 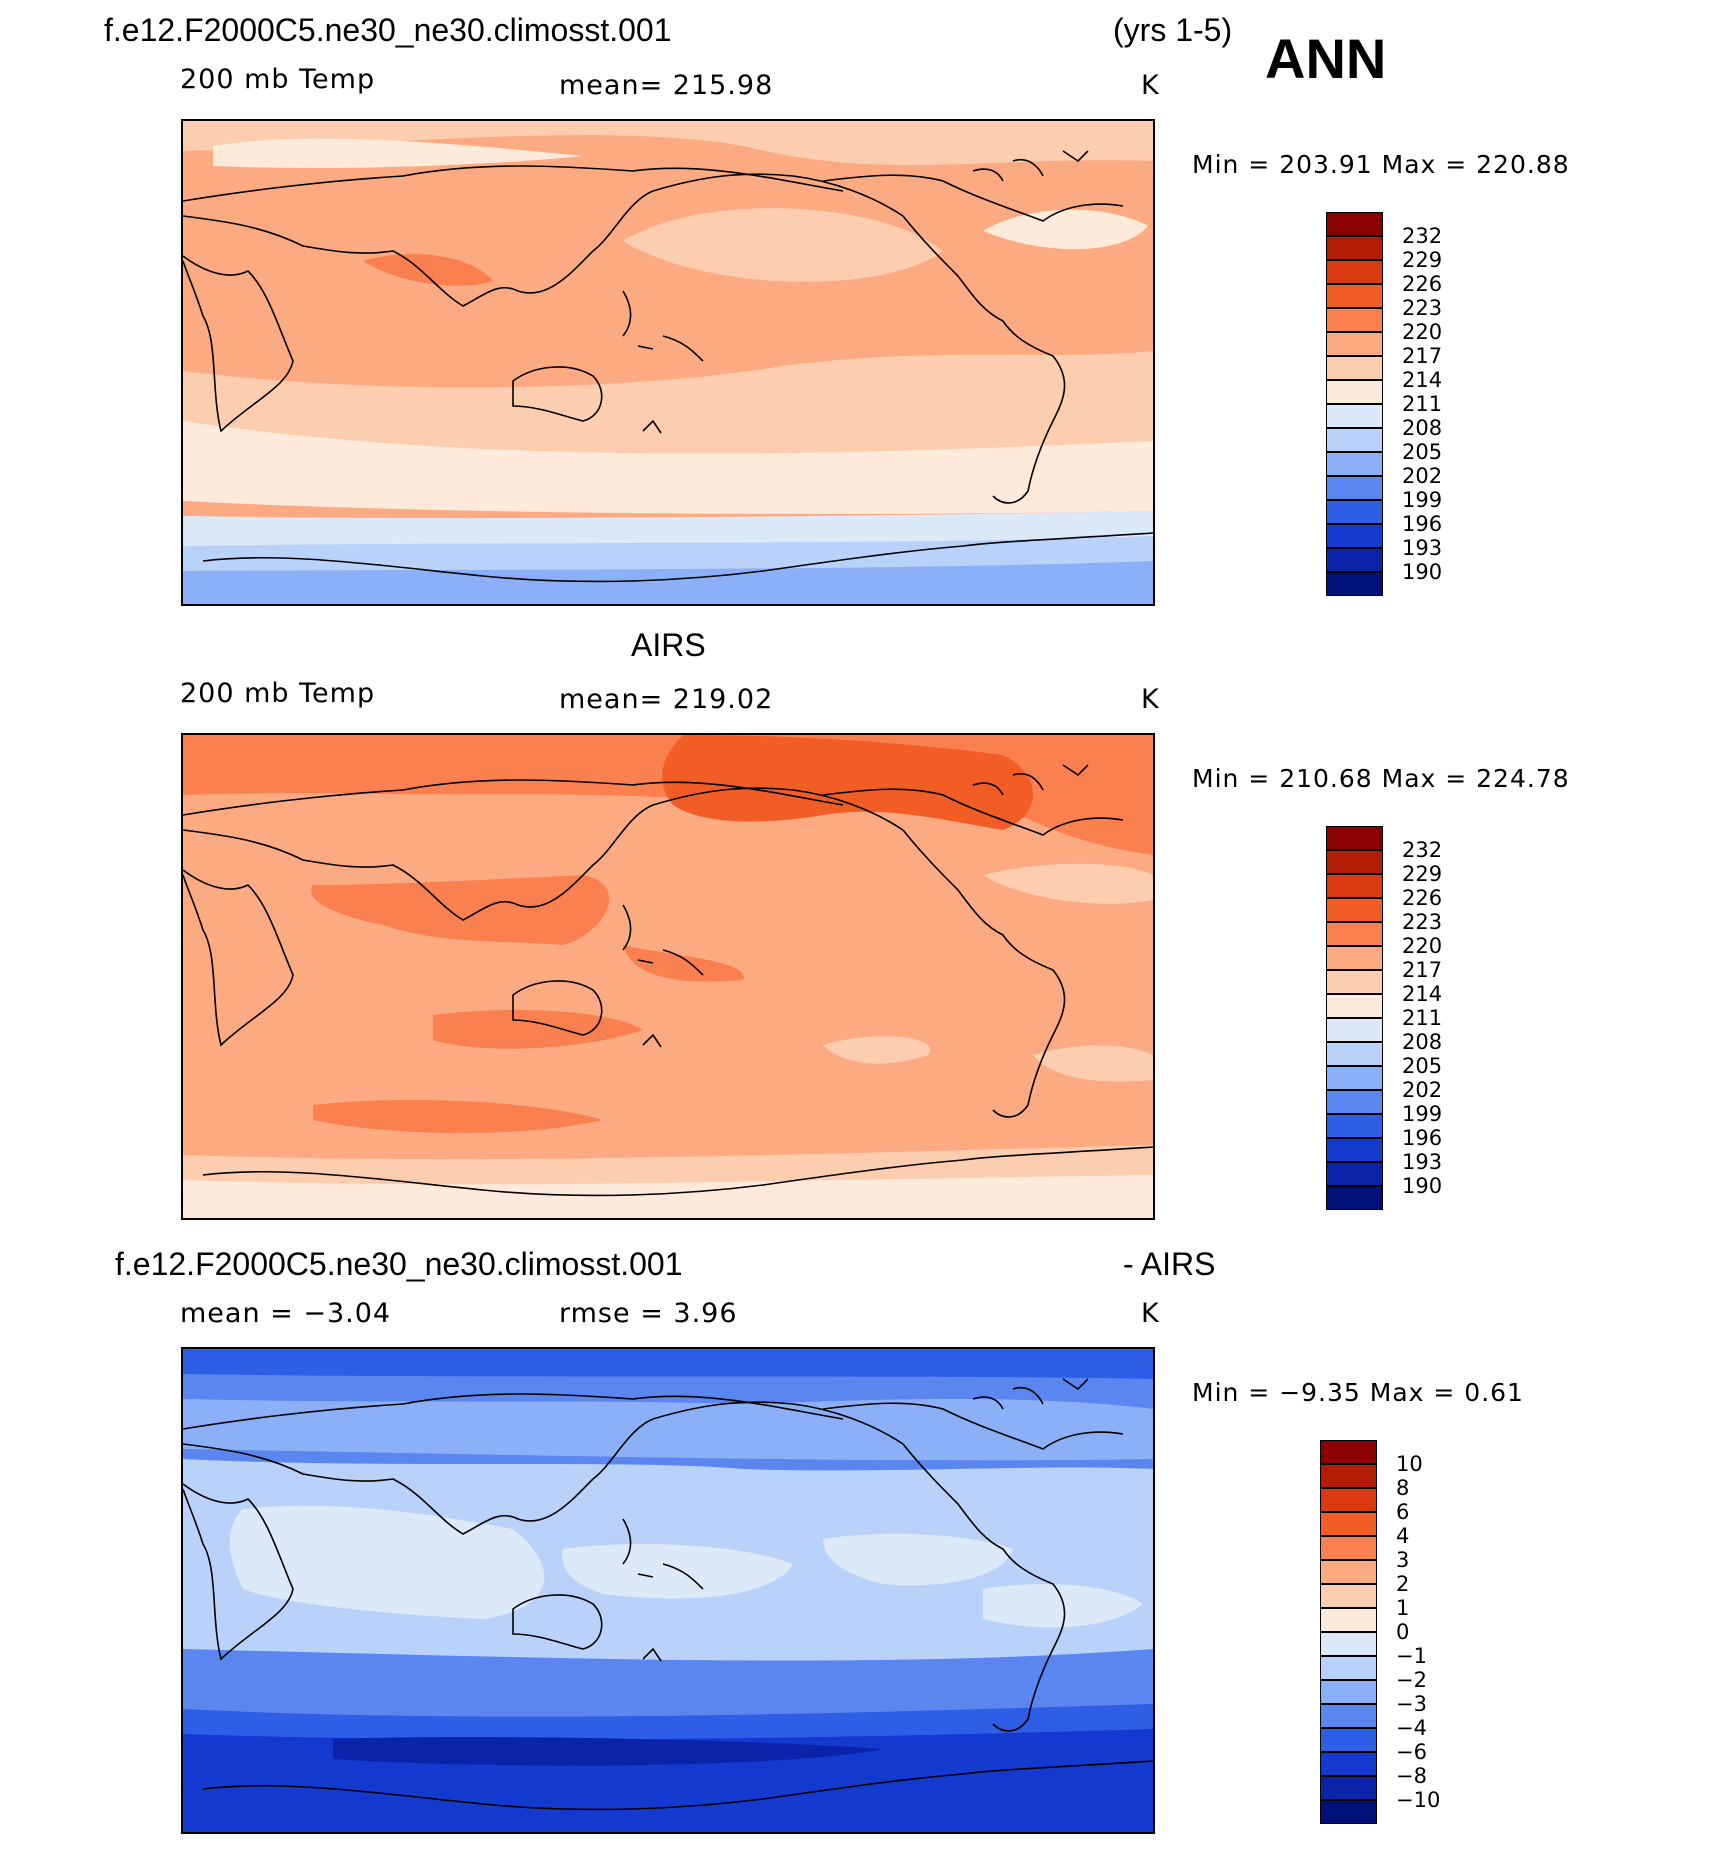 What do you see at coordinates (1169, 1264) in the screenshot?
I see `panel3-title-right: - AIRS` at bounding box center [1169, 1264].